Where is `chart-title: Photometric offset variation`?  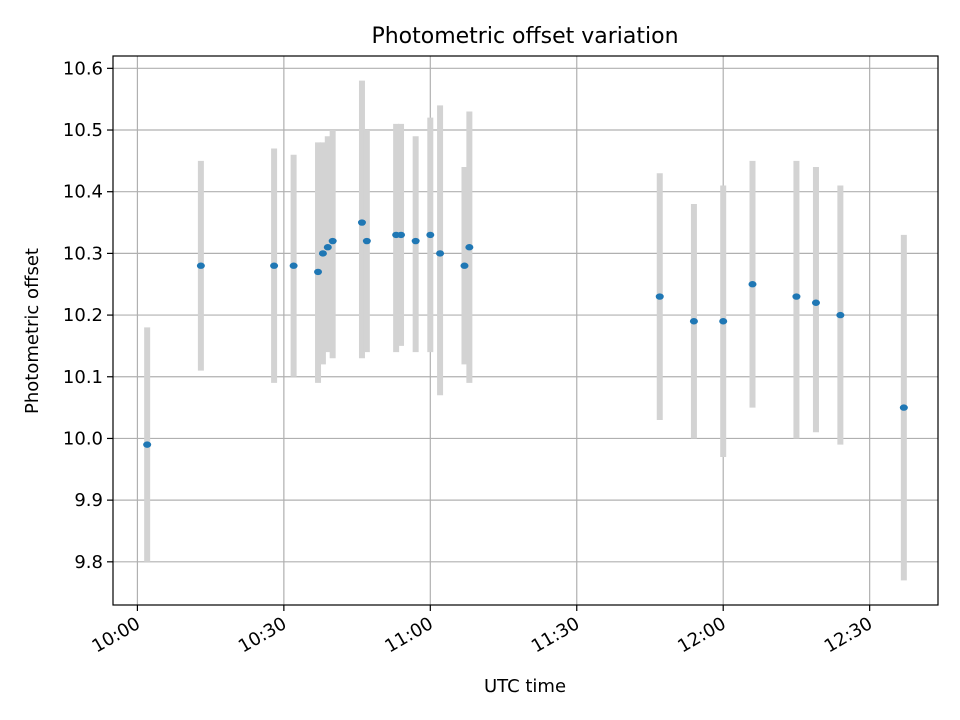
chart-title: Photometric offset variation is located at coordinates (524, 36).